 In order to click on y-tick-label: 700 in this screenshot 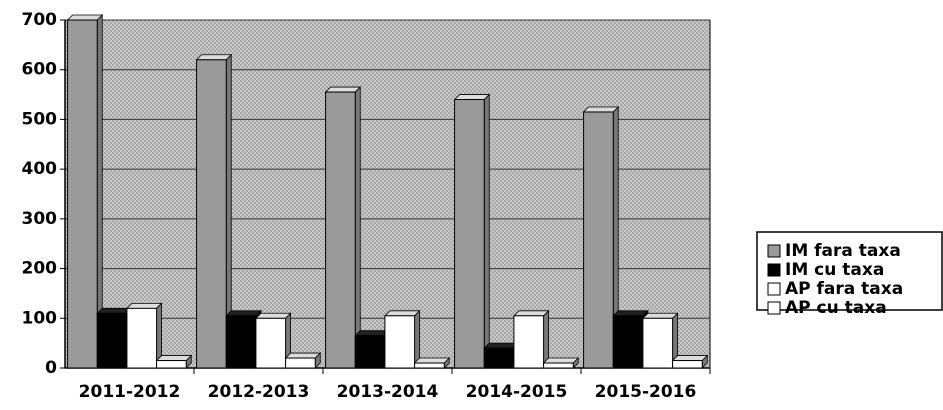, I will do `click(40, 20)`.